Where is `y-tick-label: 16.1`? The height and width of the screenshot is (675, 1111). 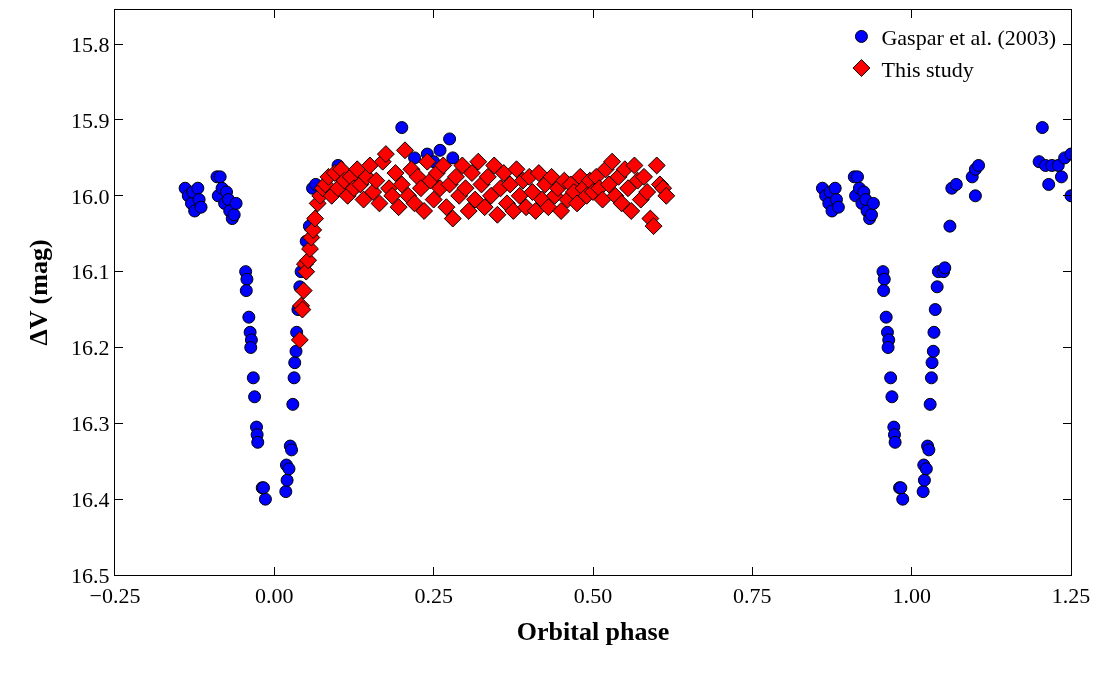 y-tick-label: 16.1 is located at coordinates (90, 272).